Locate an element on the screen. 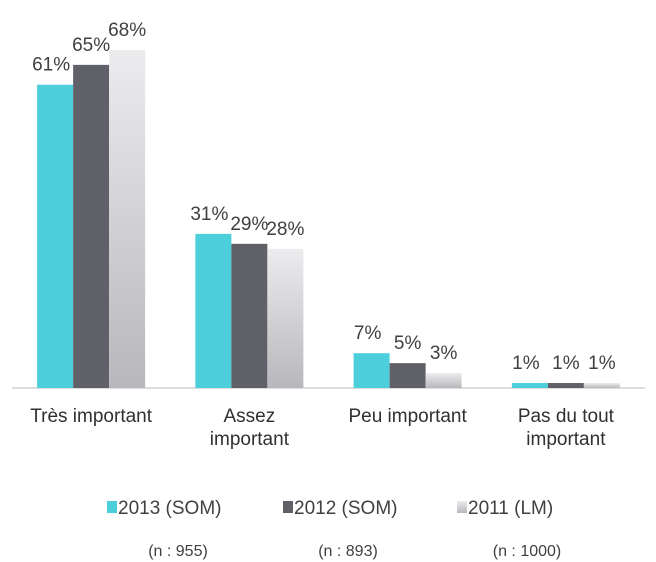 This screenshot has width=656, height=562. value-label: 68% is located at coordinates (127, 30).